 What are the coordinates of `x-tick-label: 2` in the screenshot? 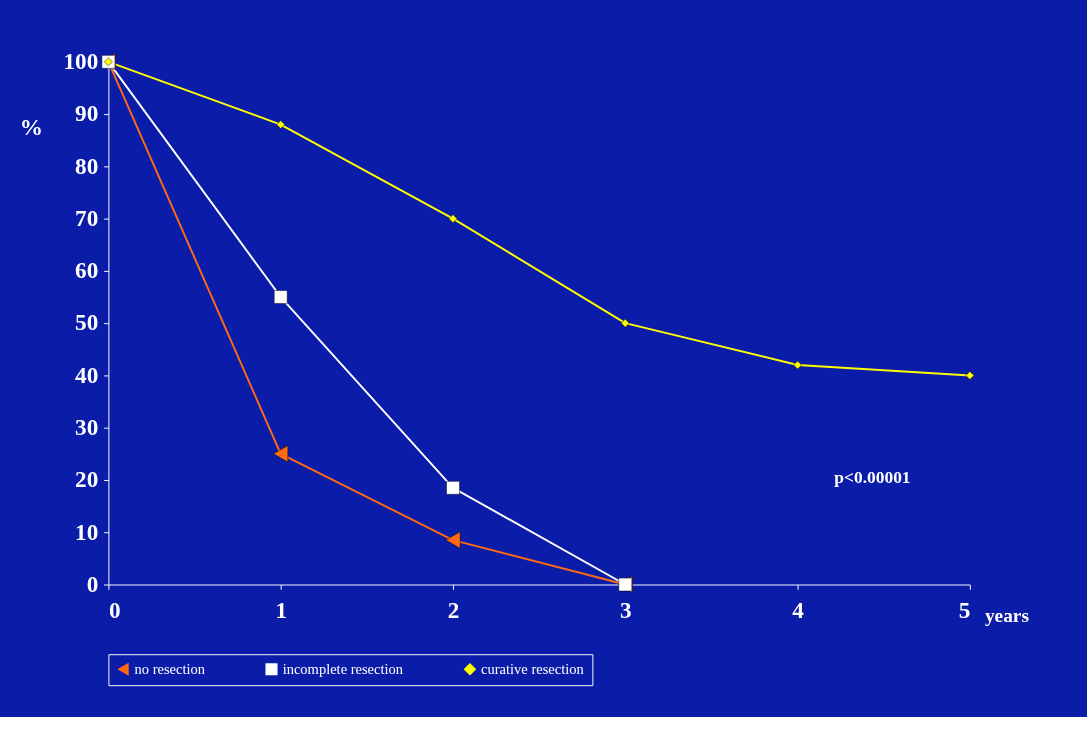 It's located at (453, 609).